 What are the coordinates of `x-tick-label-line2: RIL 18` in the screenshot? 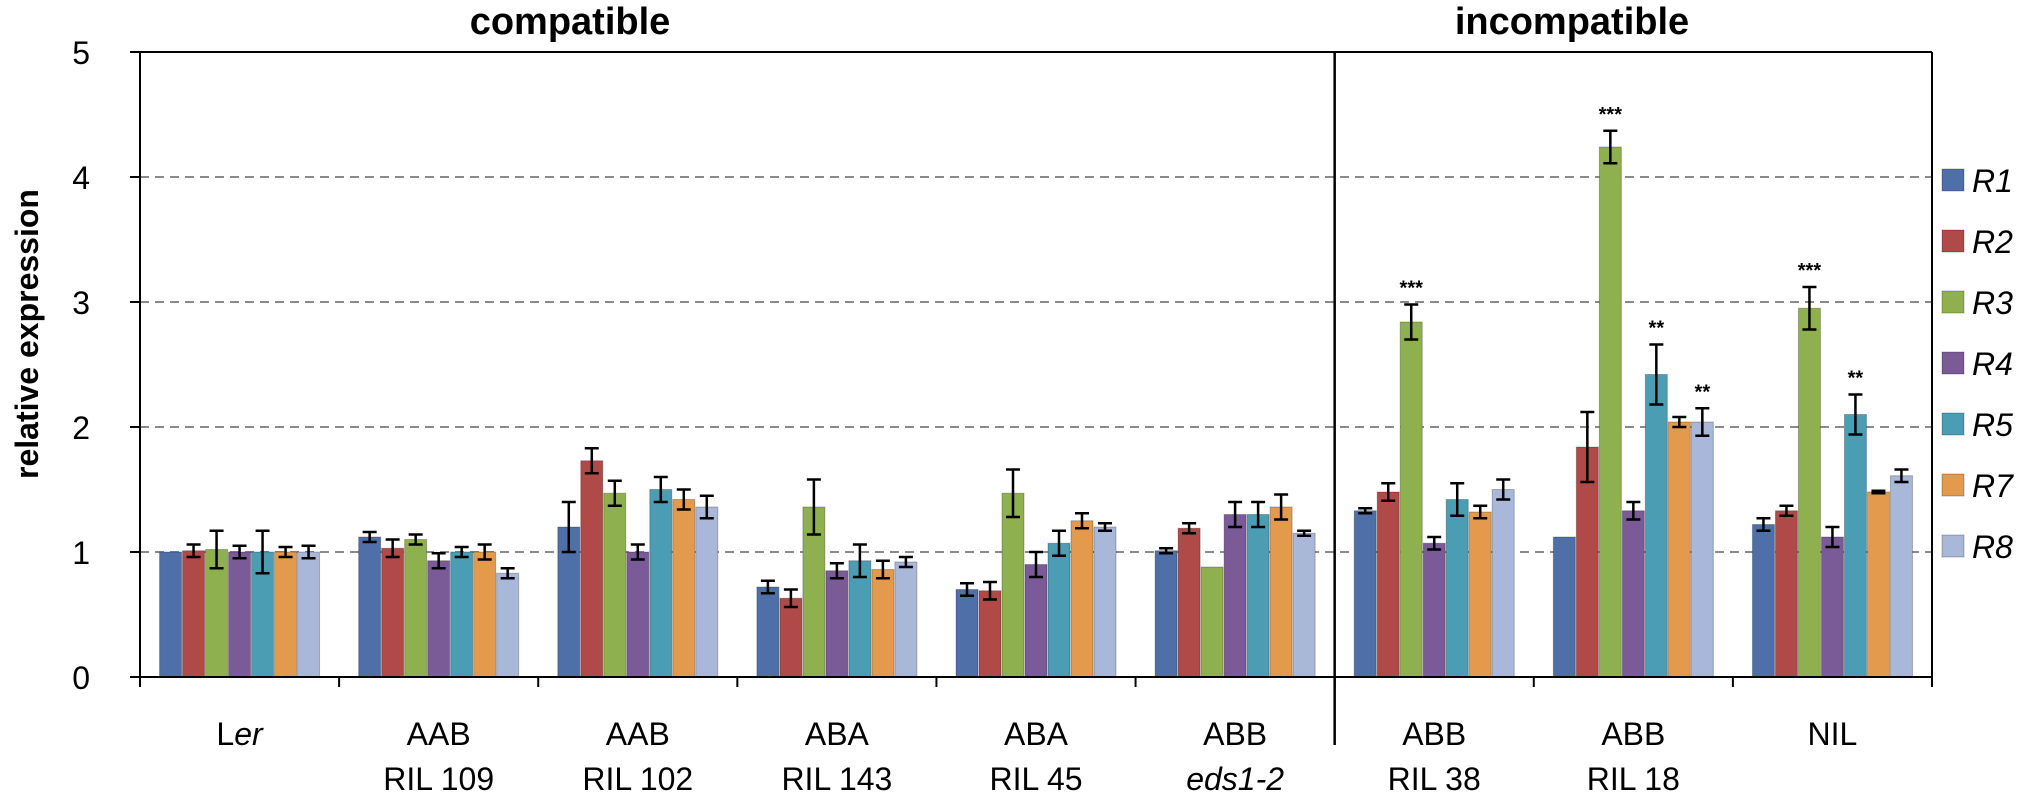 It's located at (1633, 779).